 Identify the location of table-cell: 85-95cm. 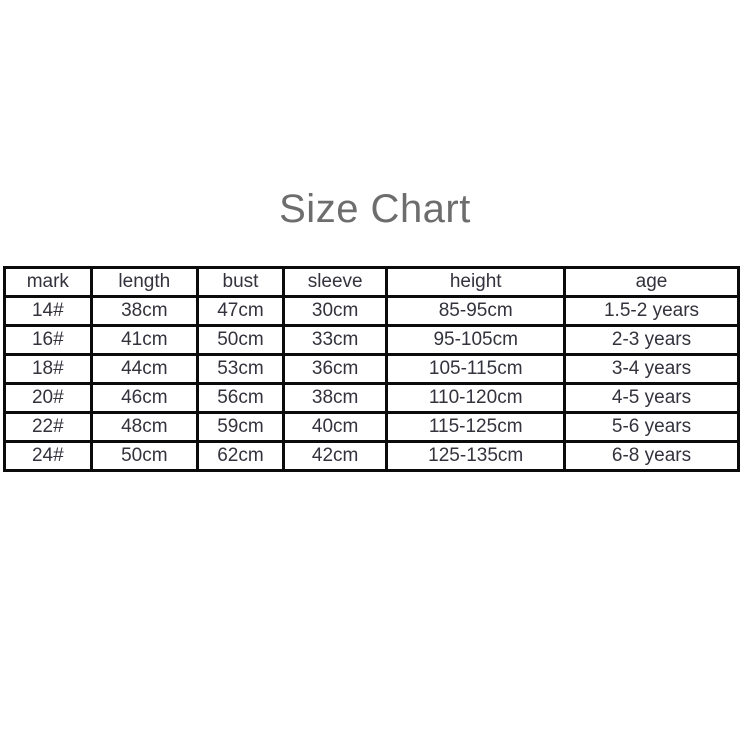
(476, 311).